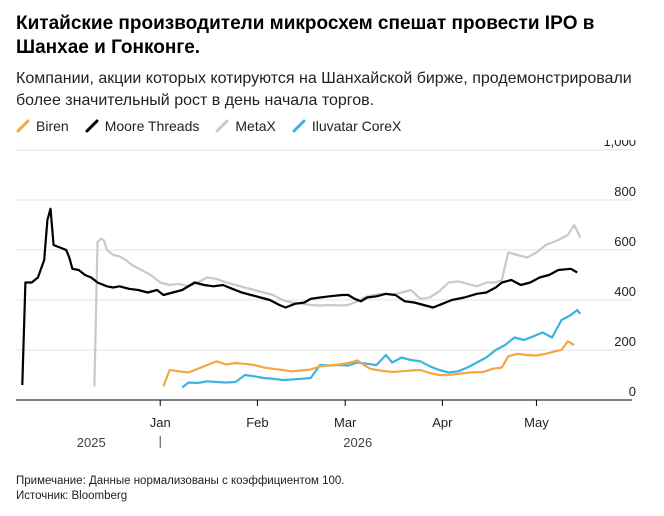 The height and width of the screenshot is (516, 664). I want to click on legend: Biren Moore Threads MetaX Iluvatar CoreX, so click(208, 126).